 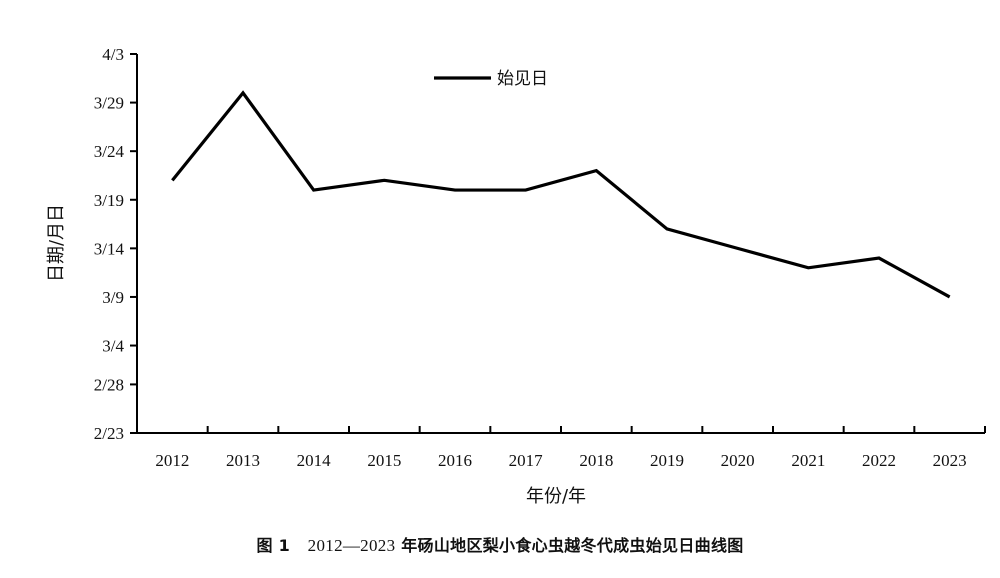 What do you see at coordinates (56, 243) in the screenshot?
I see `y-axis-title: 日期/月日` at bounding box center [56, 243].